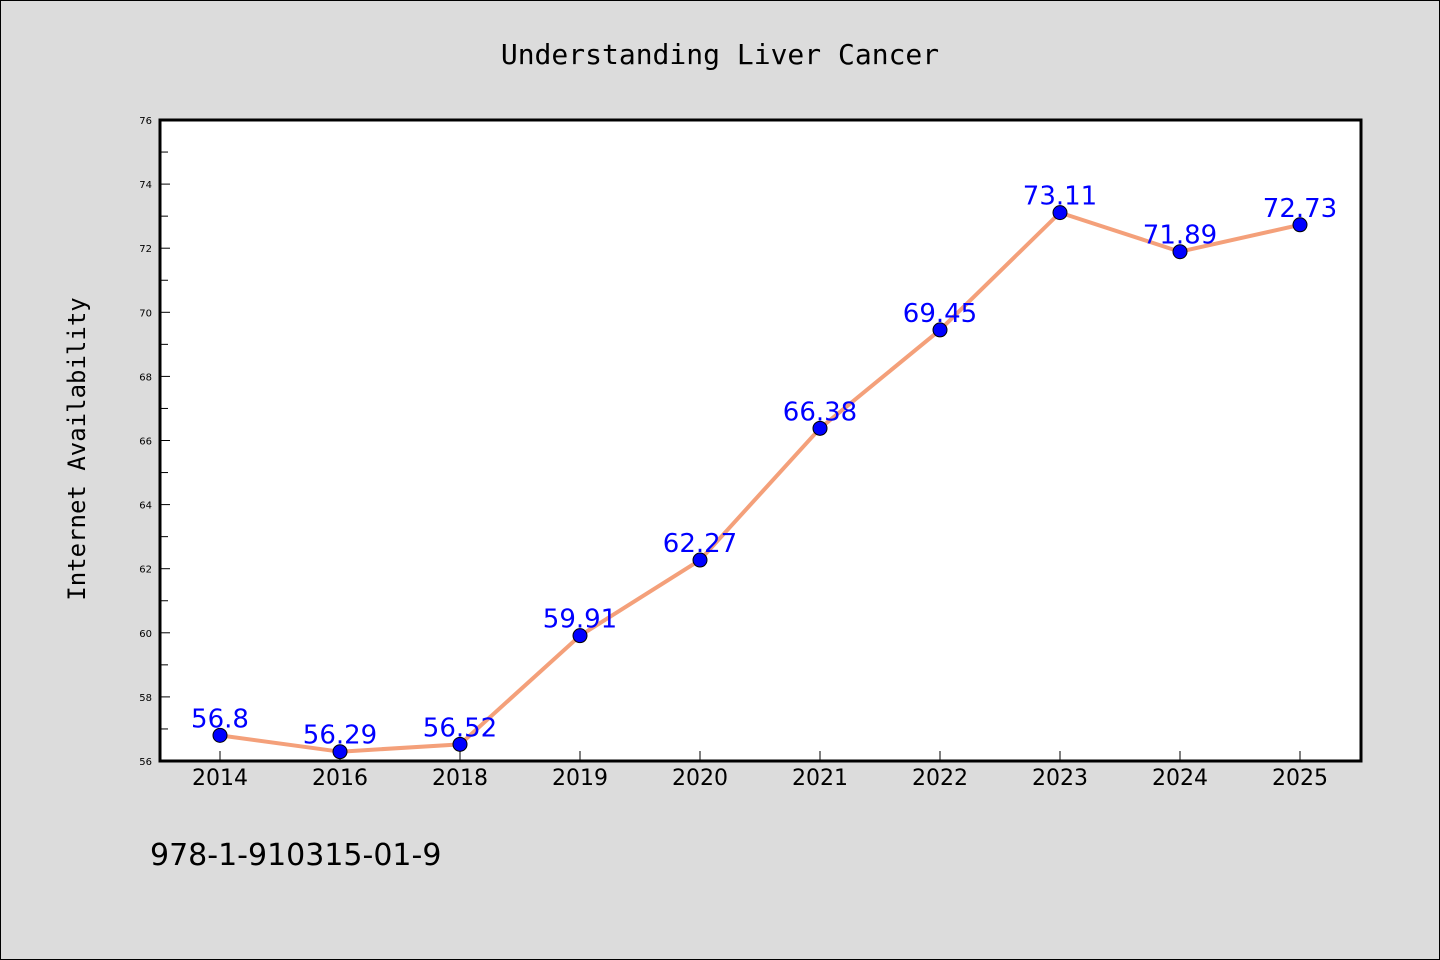 The height and width of the screenshot is (960, 1440). I want to click on isbn-text: 978-1-910315-01-9, so click(295, 855).